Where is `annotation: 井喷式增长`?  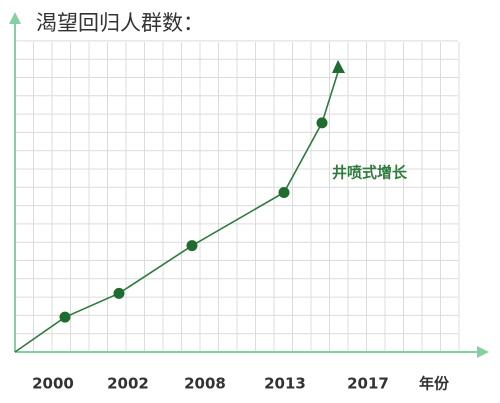
annotation: 井喷式增长 is located at coordinates (370, 173).